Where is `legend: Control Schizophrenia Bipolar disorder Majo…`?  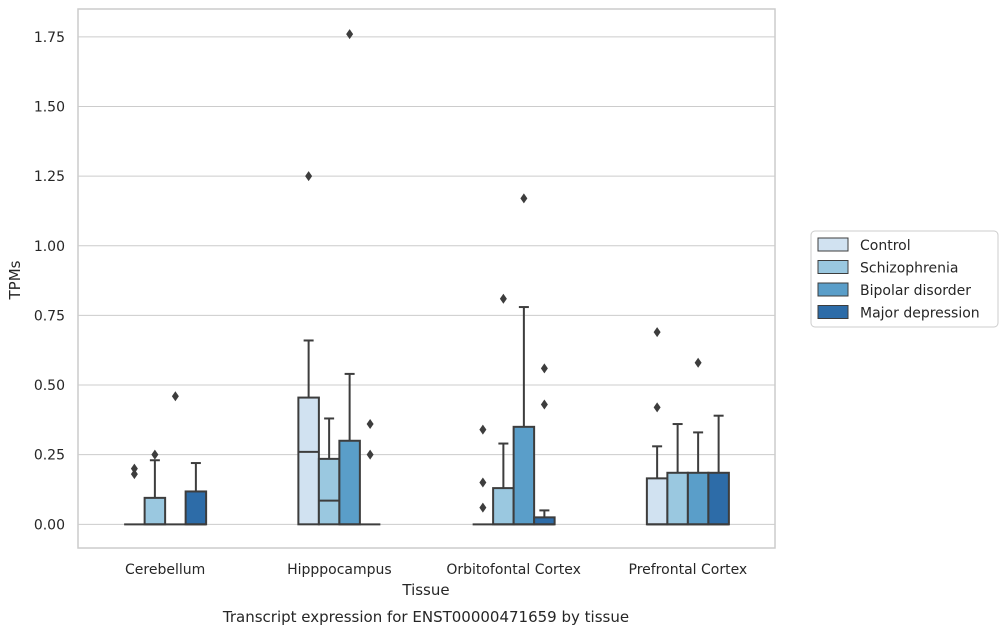 legend: Control Schizophrenia Bipolar disorder Majo… is located at coordinates (904, 279).